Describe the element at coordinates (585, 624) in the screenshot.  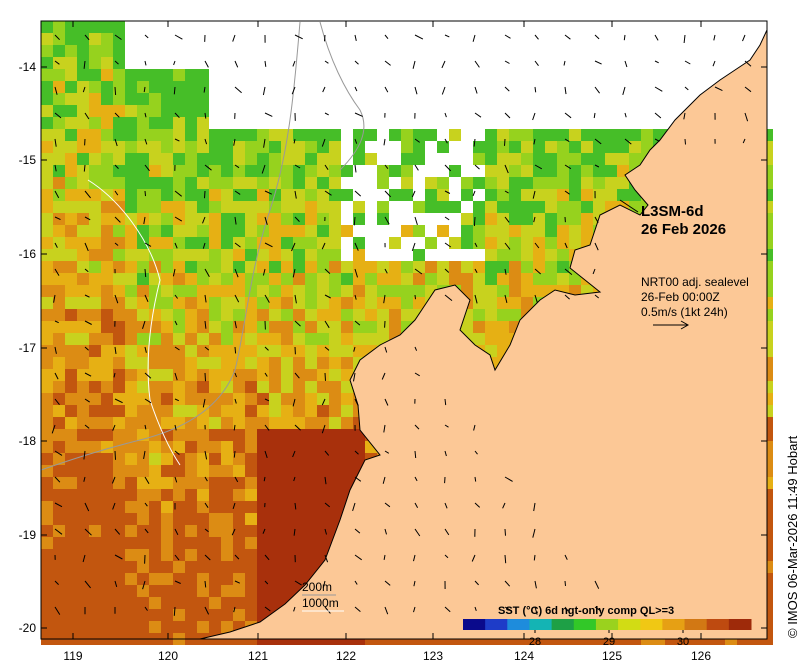
I see `colorbar-swatch` at that location.